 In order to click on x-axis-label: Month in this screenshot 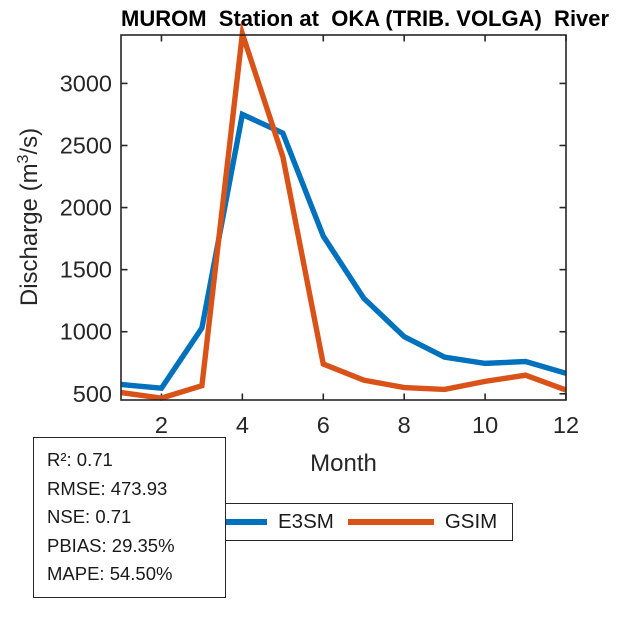, I will do `click(343, 463)`.